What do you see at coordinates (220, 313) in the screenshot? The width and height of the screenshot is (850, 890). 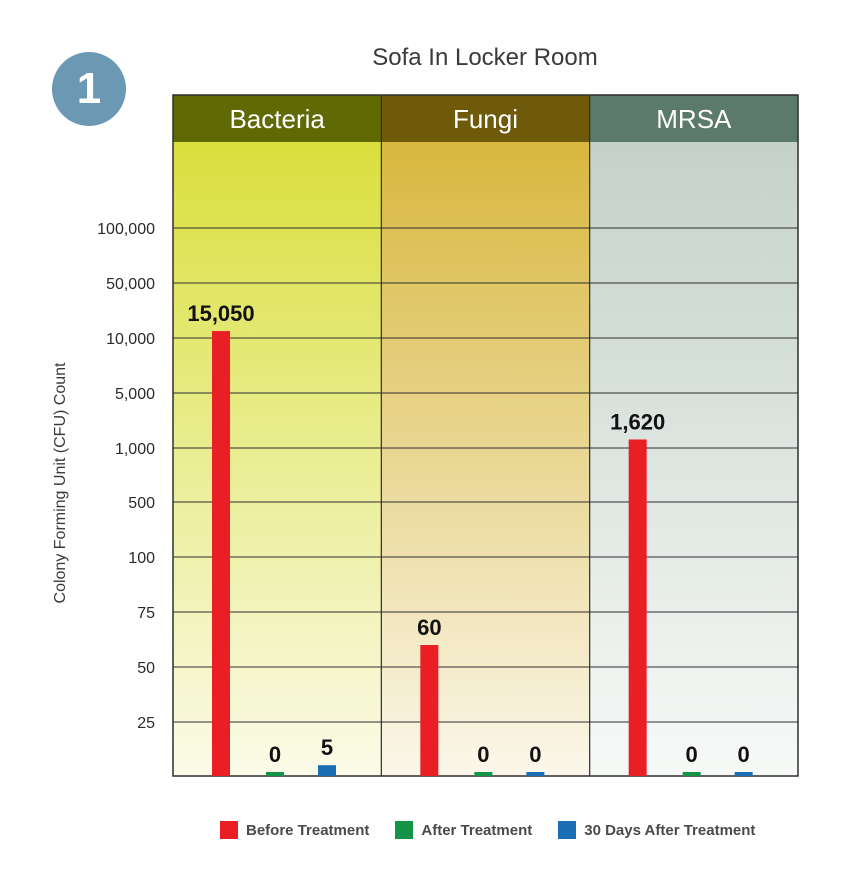 I see `data-label: 15,050` at bounding box center [220, 313].